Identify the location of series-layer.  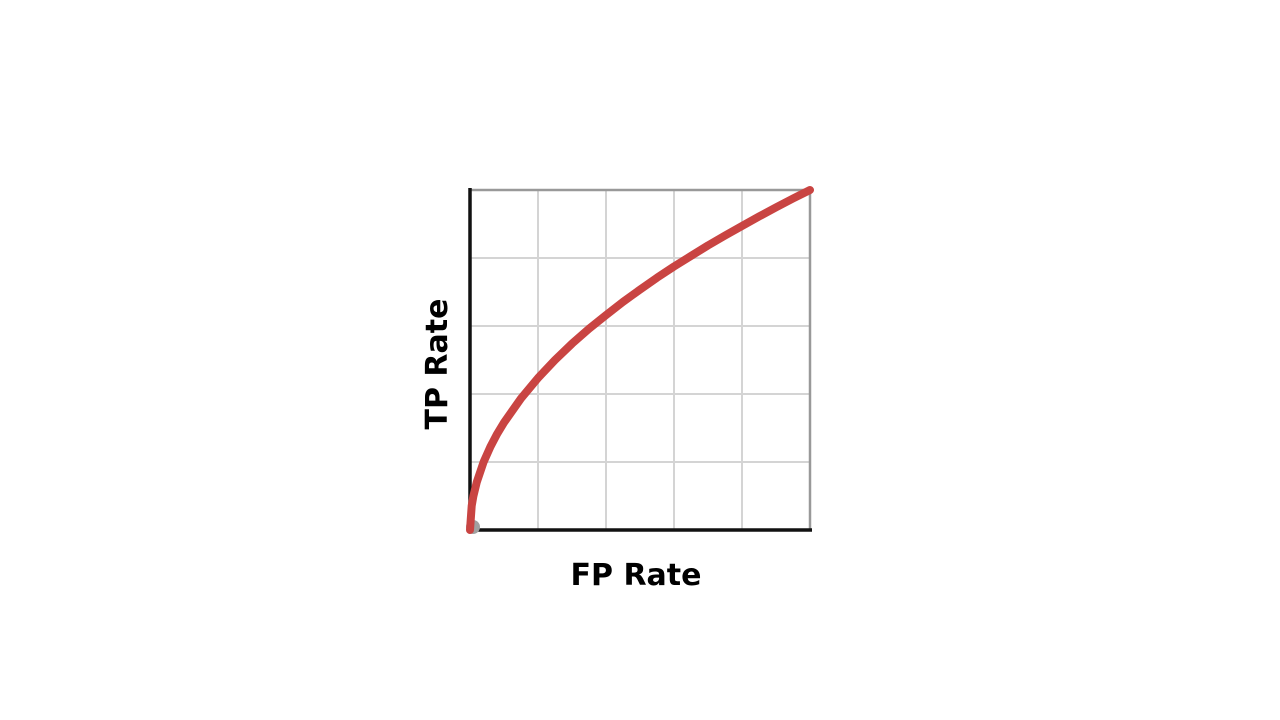
(640, 360).